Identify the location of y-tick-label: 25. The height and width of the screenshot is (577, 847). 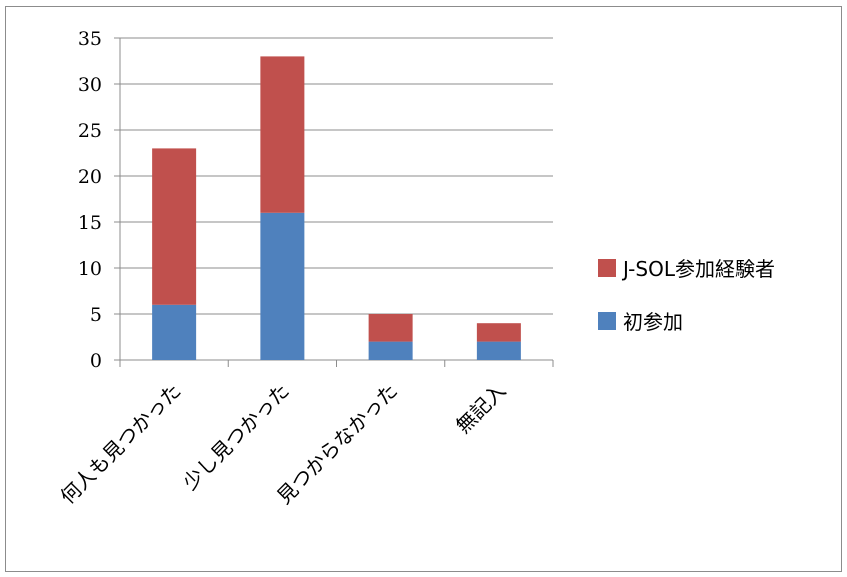
(90, 131).